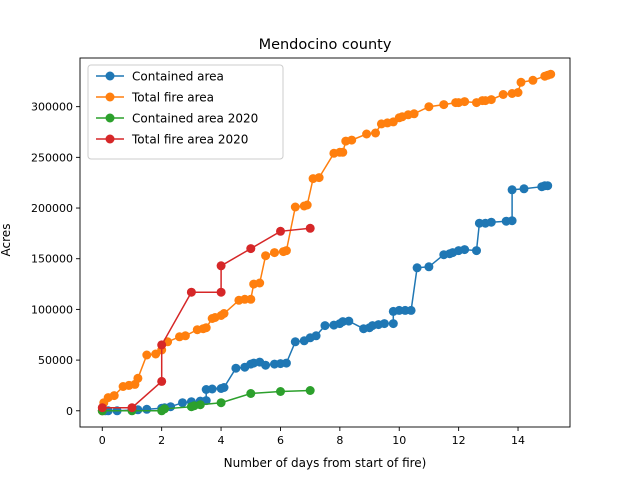 The height and width of the screenshot is (480, 640). What do you see at coordinates (518, 440) in the screenshot?
I see `x-tick-label: 14` at bounding box center [518, 440].